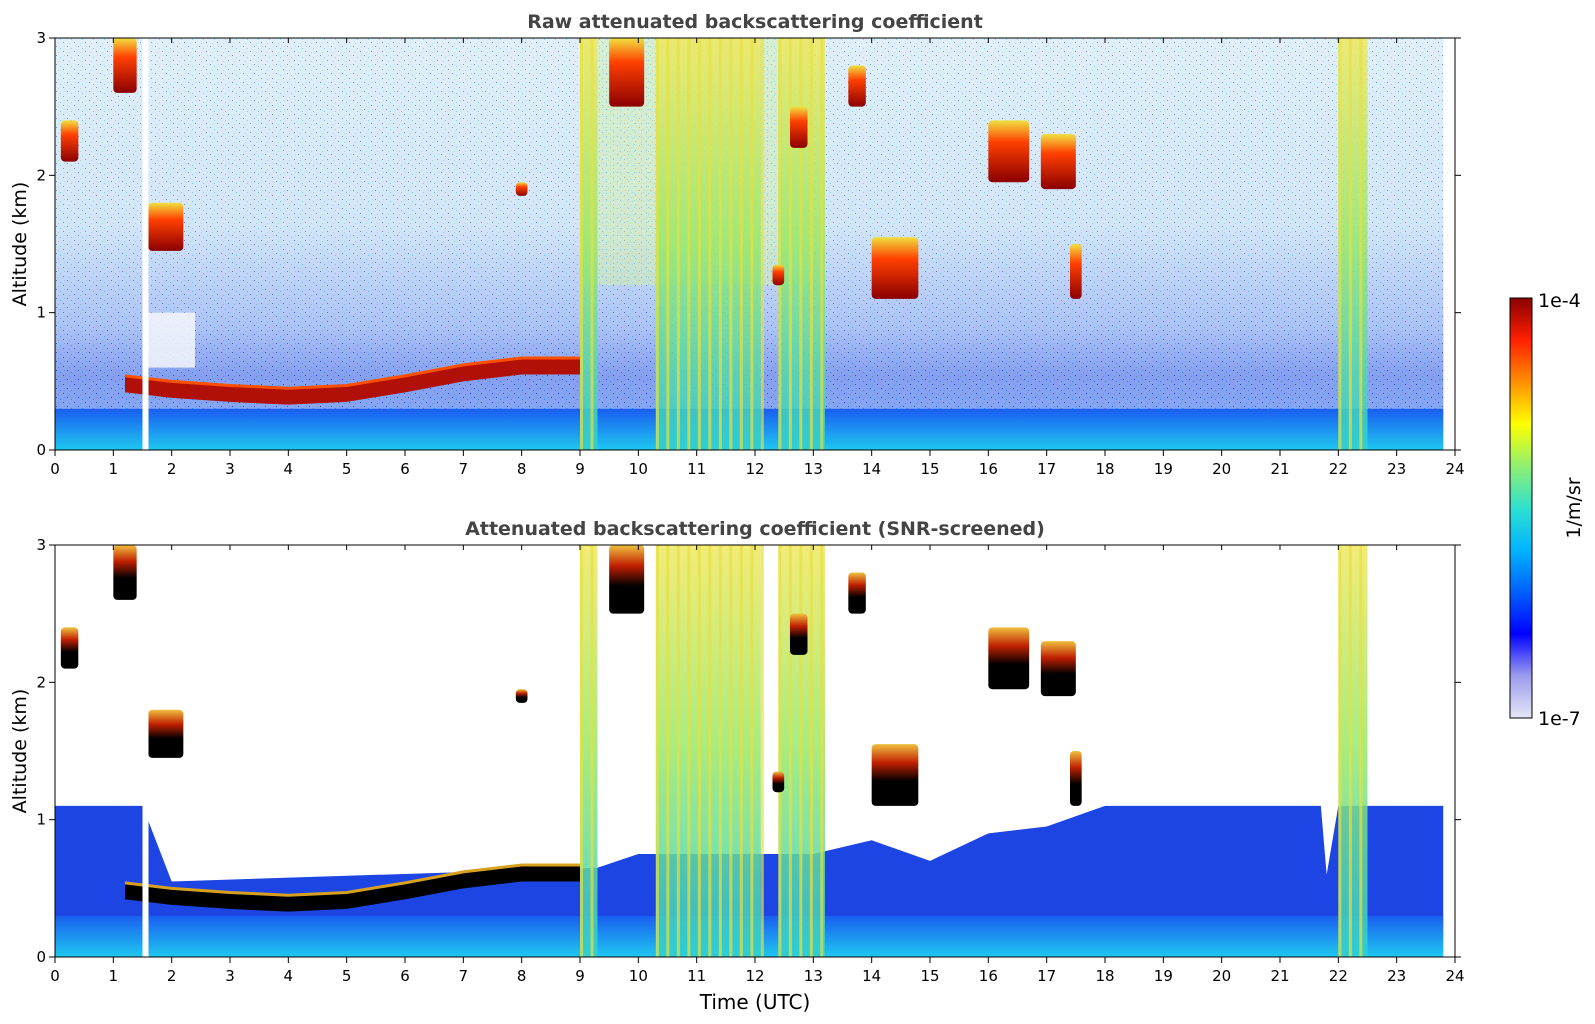 This screenshot has width=1595, height=1024. Describe the element at coordinates (580, 976) in the screenshot. I see `x-tick-label: 9` at that location.